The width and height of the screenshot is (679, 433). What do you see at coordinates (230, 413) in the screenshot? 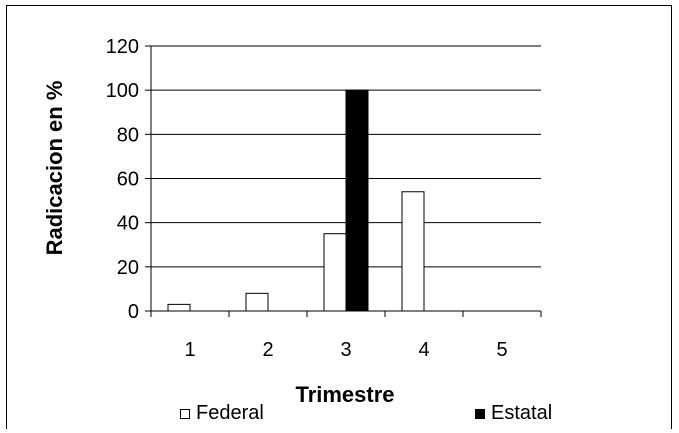
I see `legend-label-federal: Federal` at bounding box center [230, 413].